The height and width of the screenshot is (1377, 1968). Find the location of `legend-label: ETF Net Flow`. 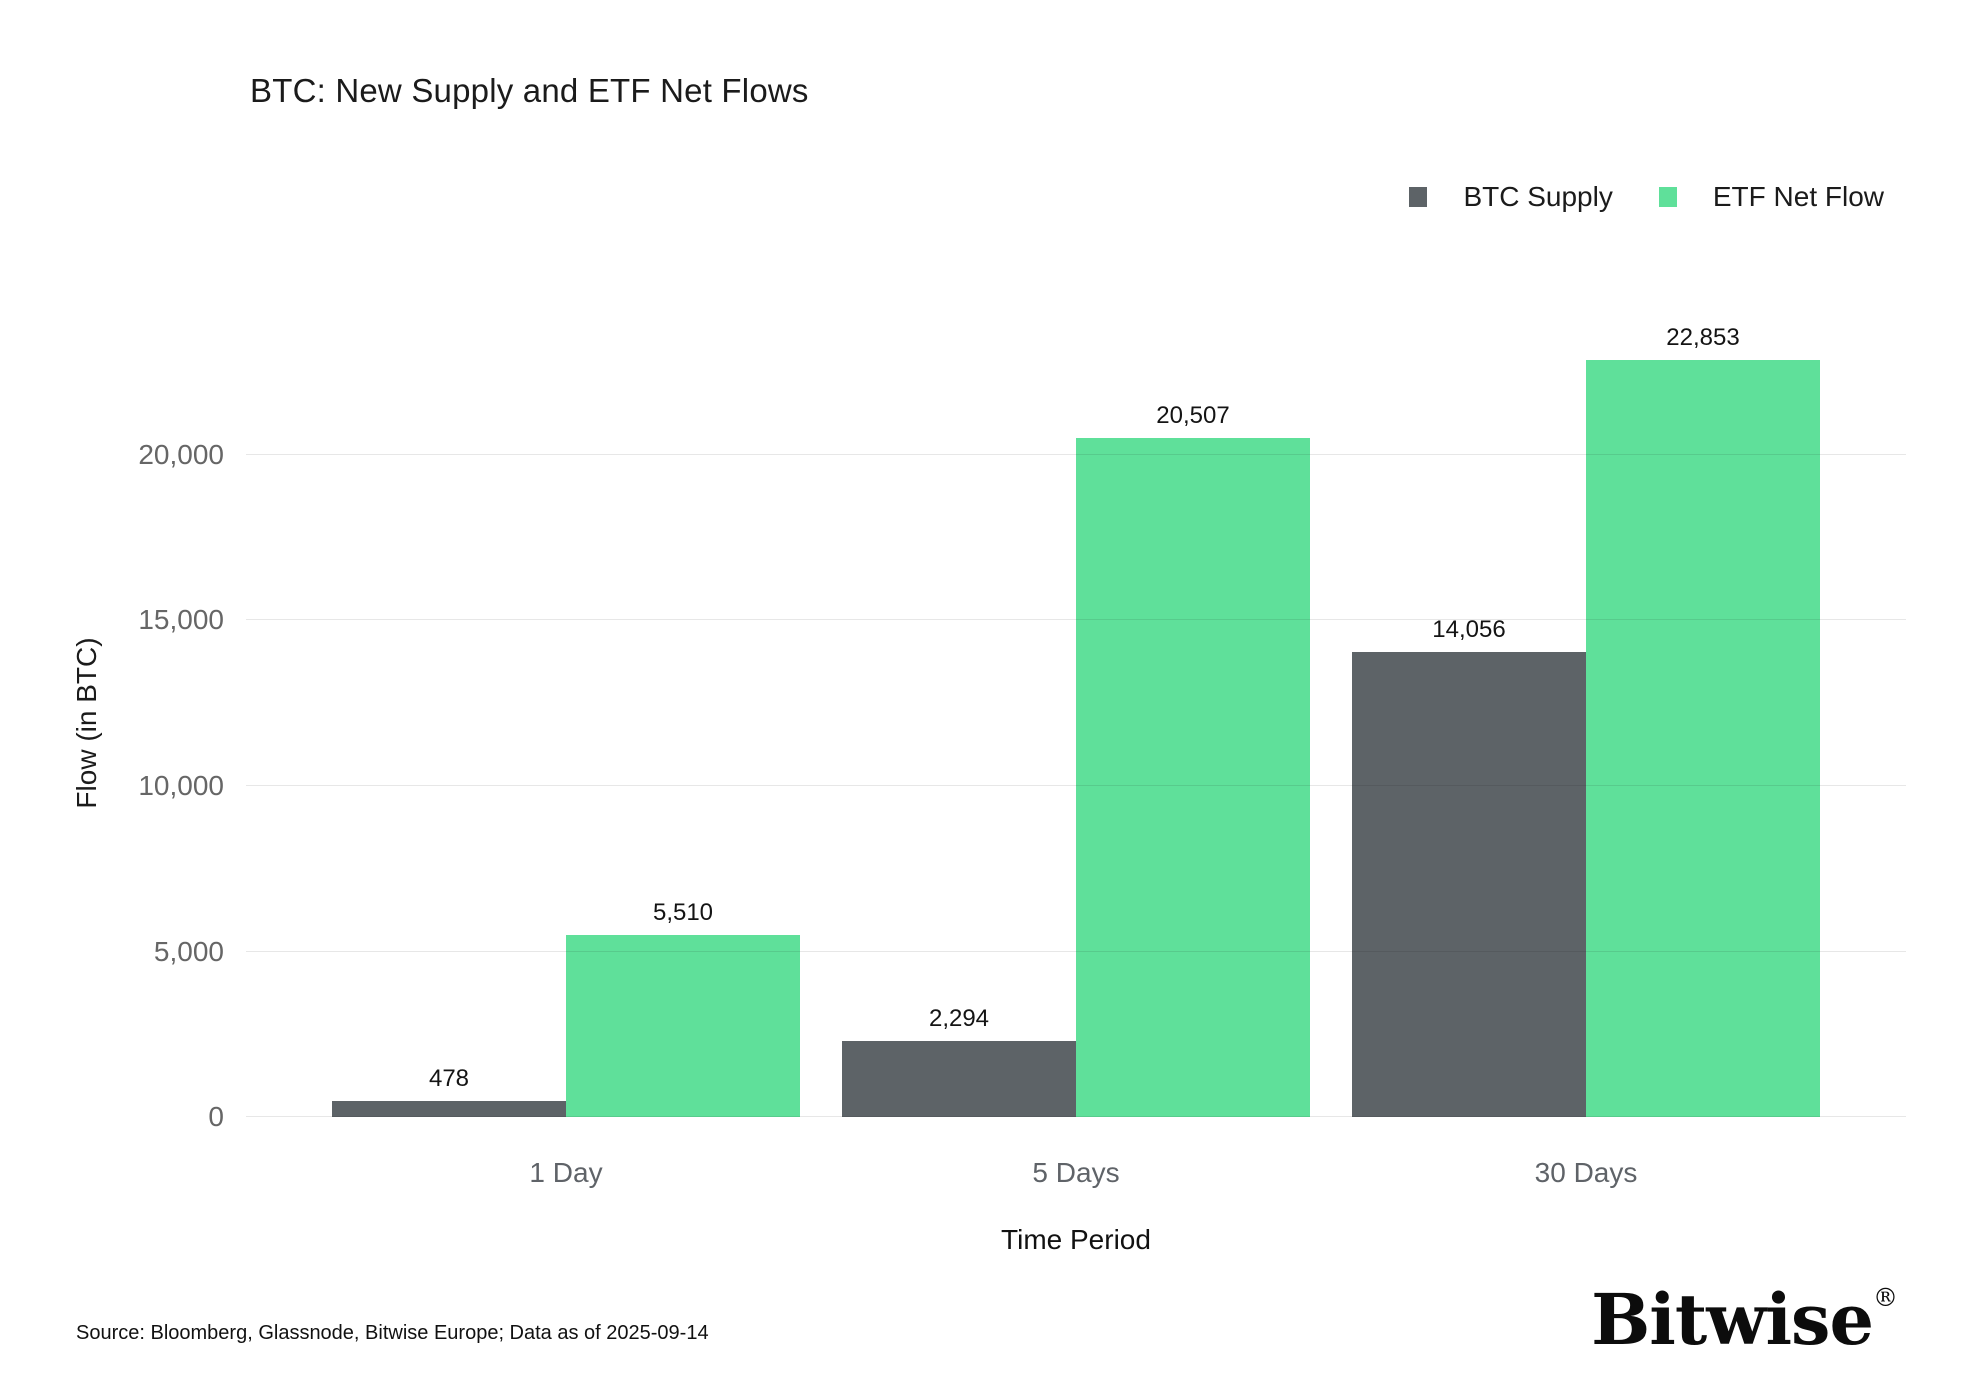

legend-label: ETF Net Flow is located at coordinates (1798, 196).